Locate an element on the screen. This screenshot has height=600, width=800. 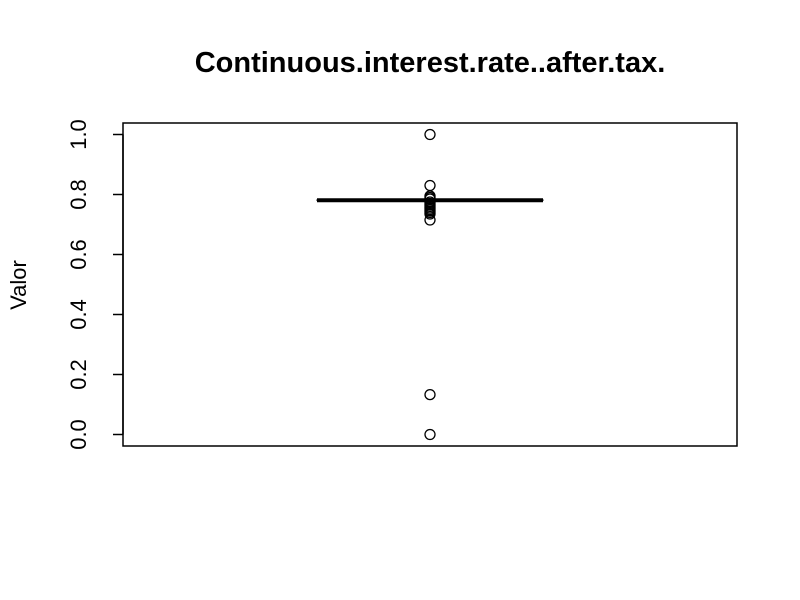
y-tick-label: 0.6 is located at coordinates (78, 254).